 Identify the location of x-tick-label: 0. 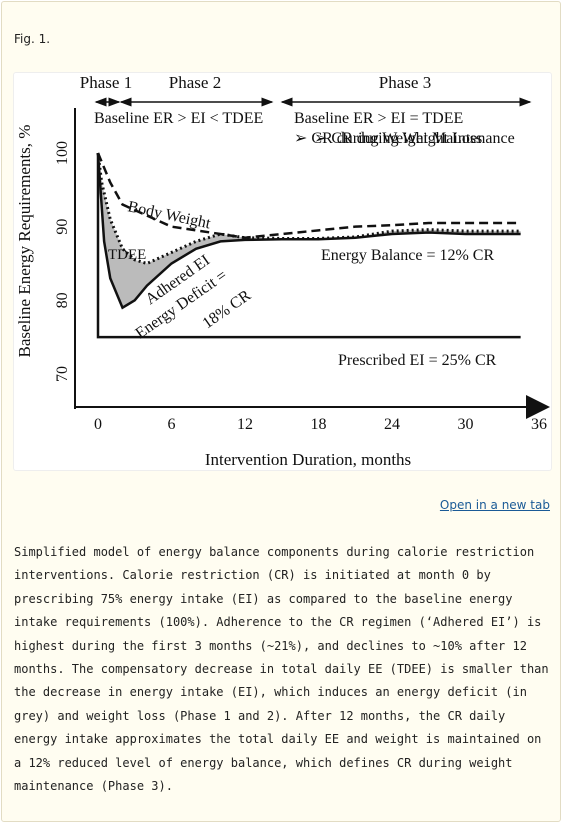
(98, 424).